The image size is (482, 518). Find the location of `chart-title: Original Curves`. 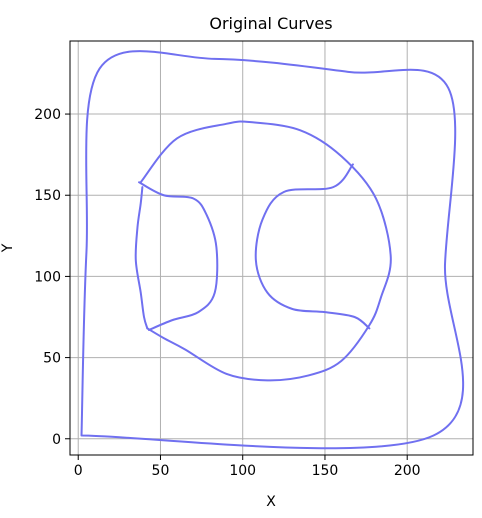

chart-title: Original Curves is located at coordinates (270, 23).